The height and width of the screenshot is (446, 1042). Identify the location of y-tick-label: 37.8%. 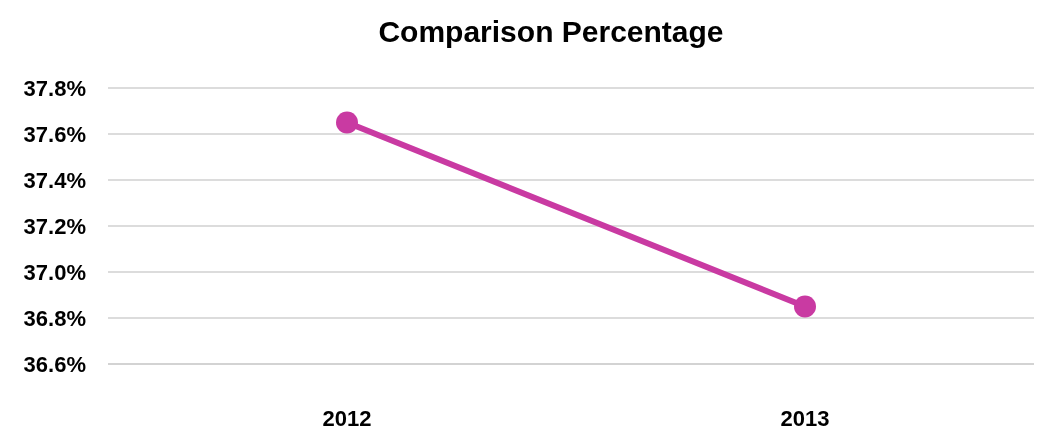
(54, 88).